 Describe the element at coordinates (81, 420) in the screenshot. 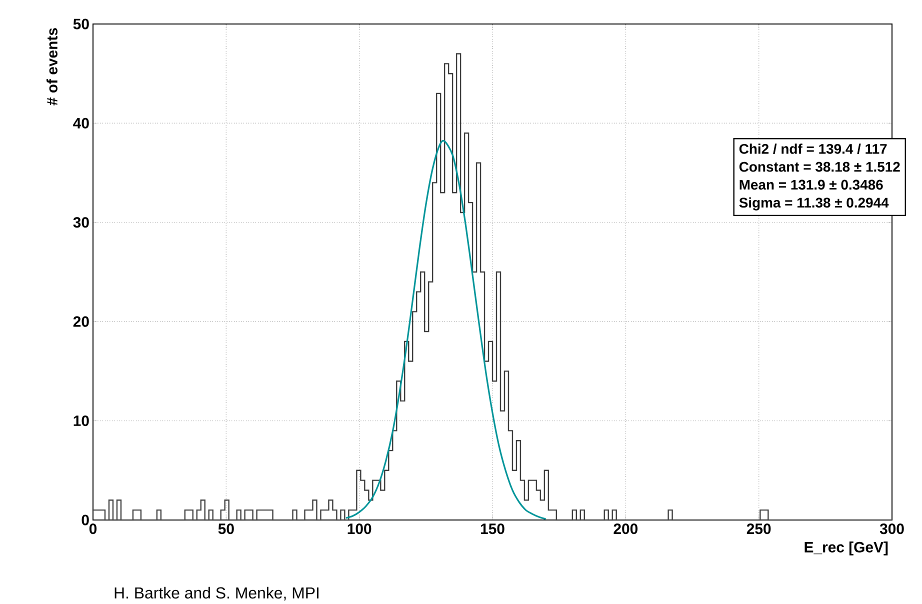

I see `y-tick-label: 10` at that location.